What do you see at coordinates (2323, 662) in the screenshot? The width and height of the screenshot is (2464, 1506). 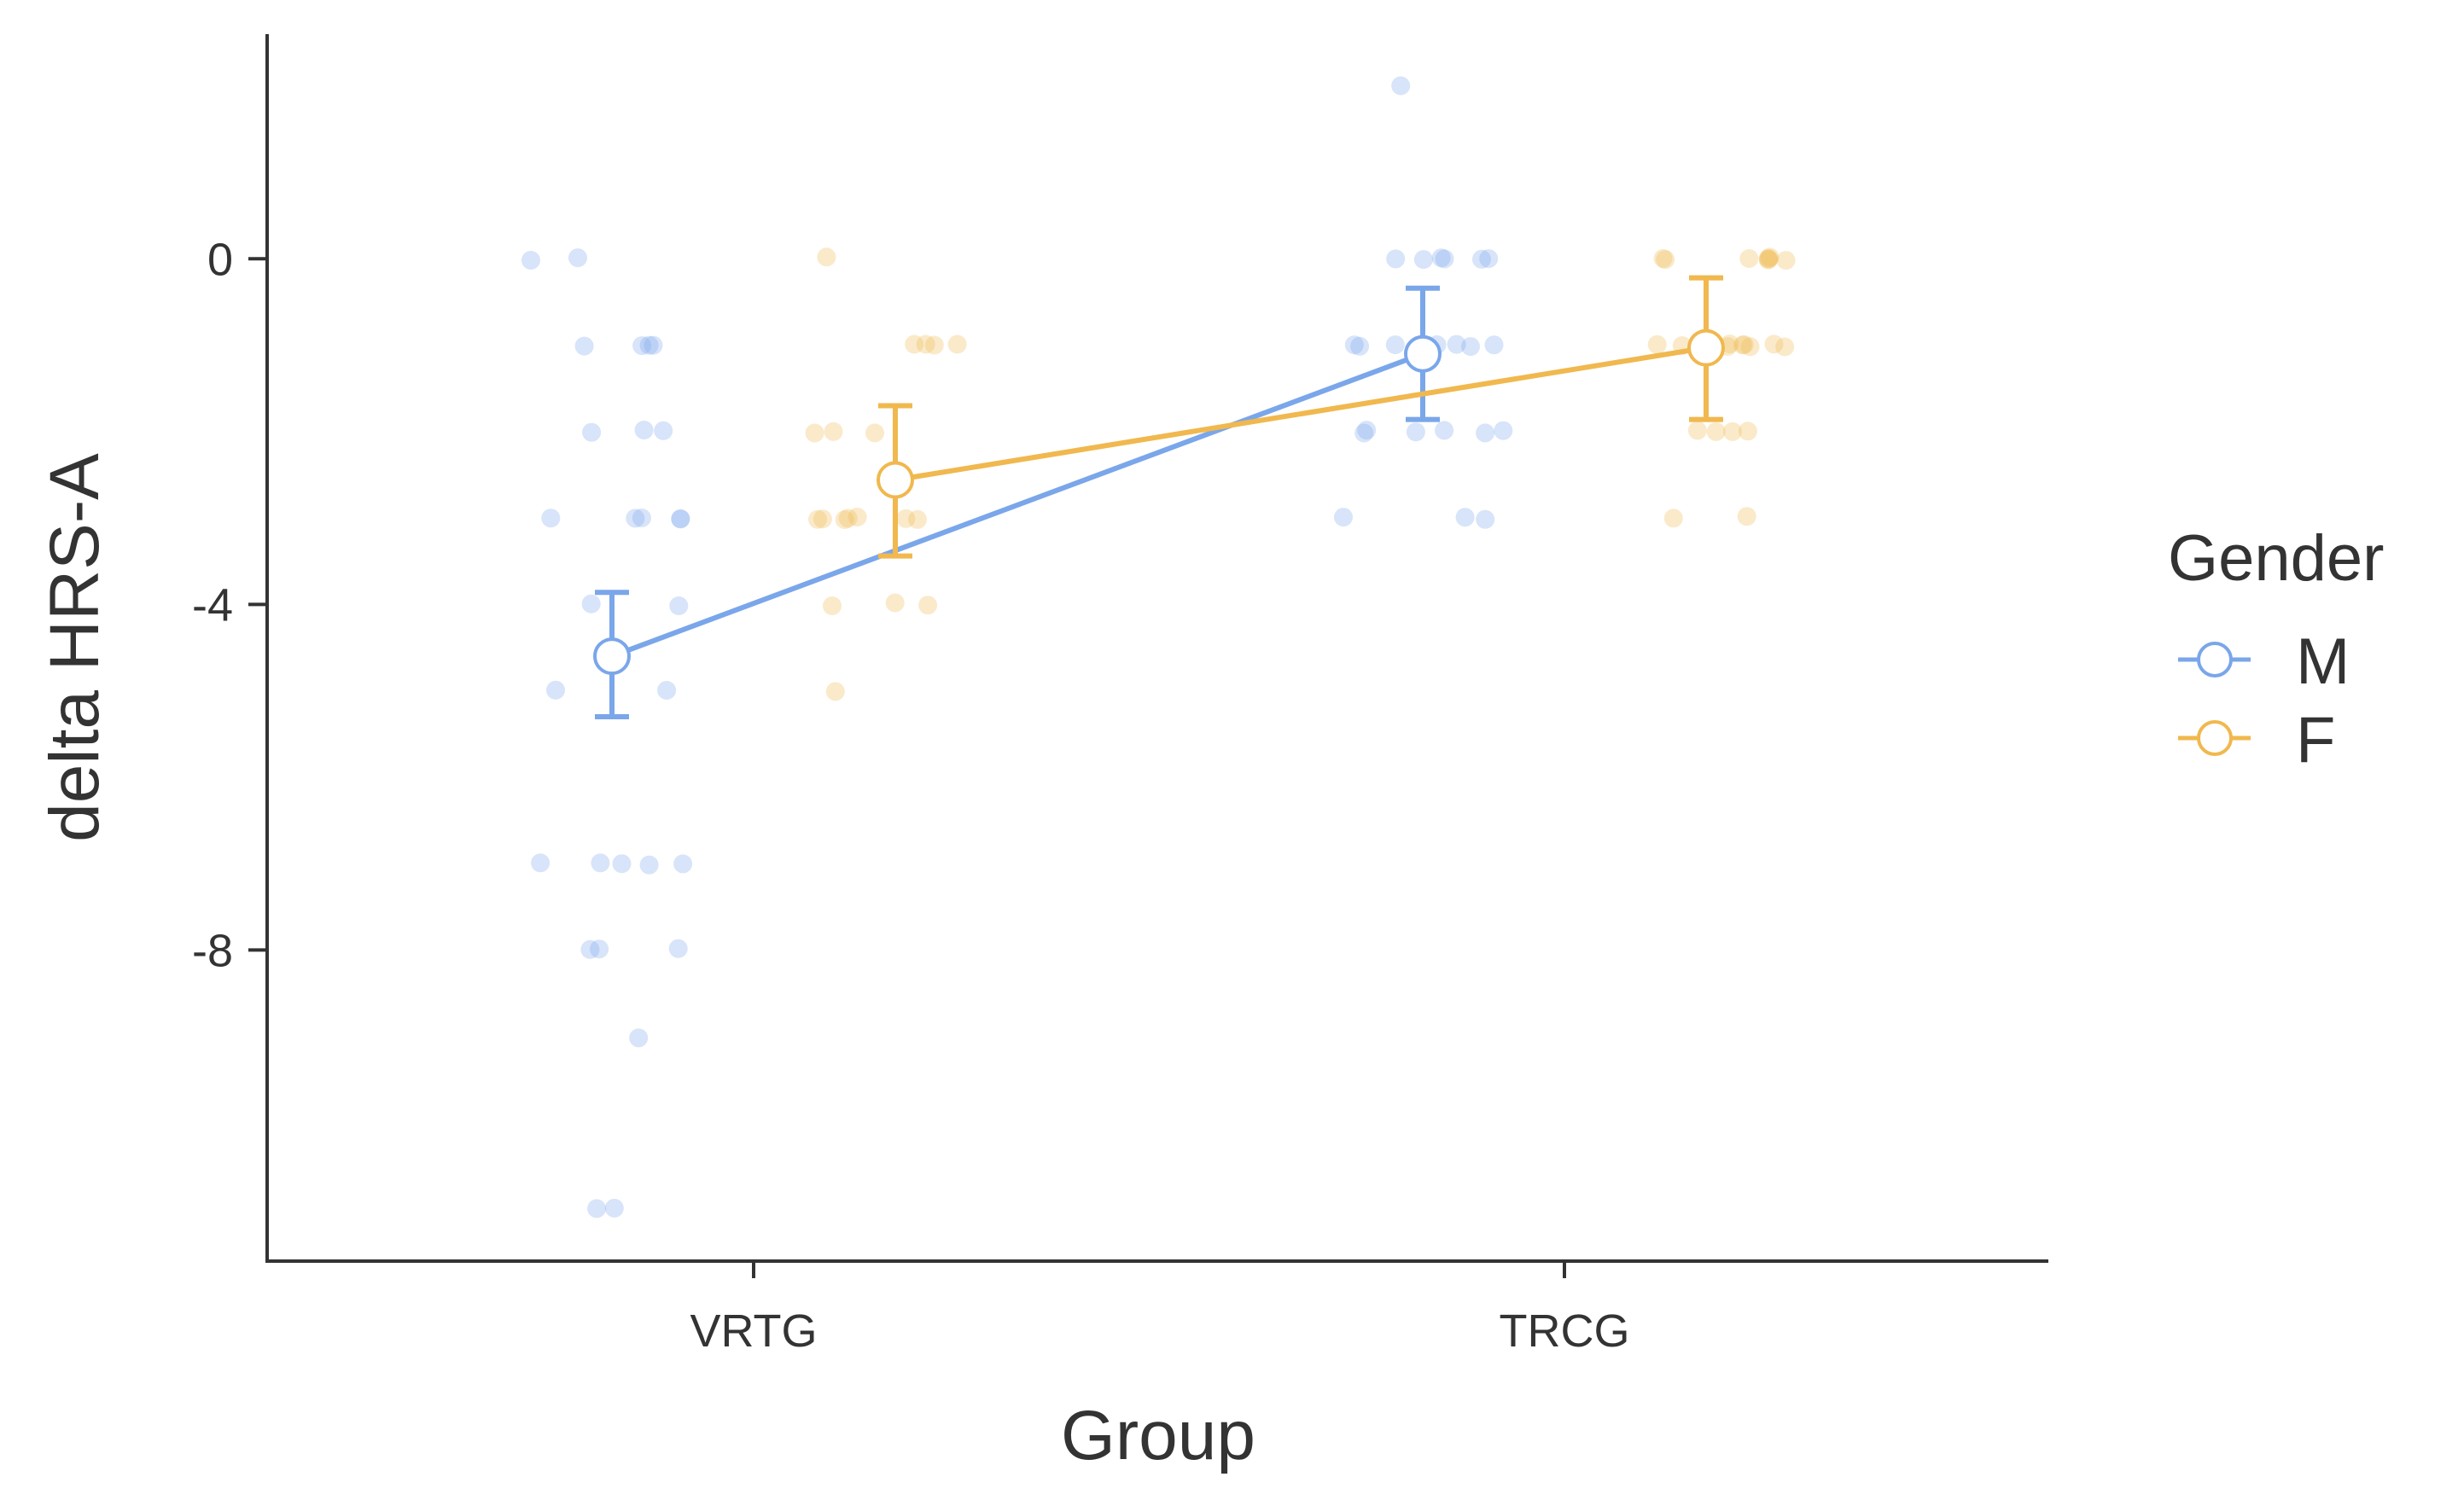 I see `legend-label-m: M` at bounding box center [2323, 662].